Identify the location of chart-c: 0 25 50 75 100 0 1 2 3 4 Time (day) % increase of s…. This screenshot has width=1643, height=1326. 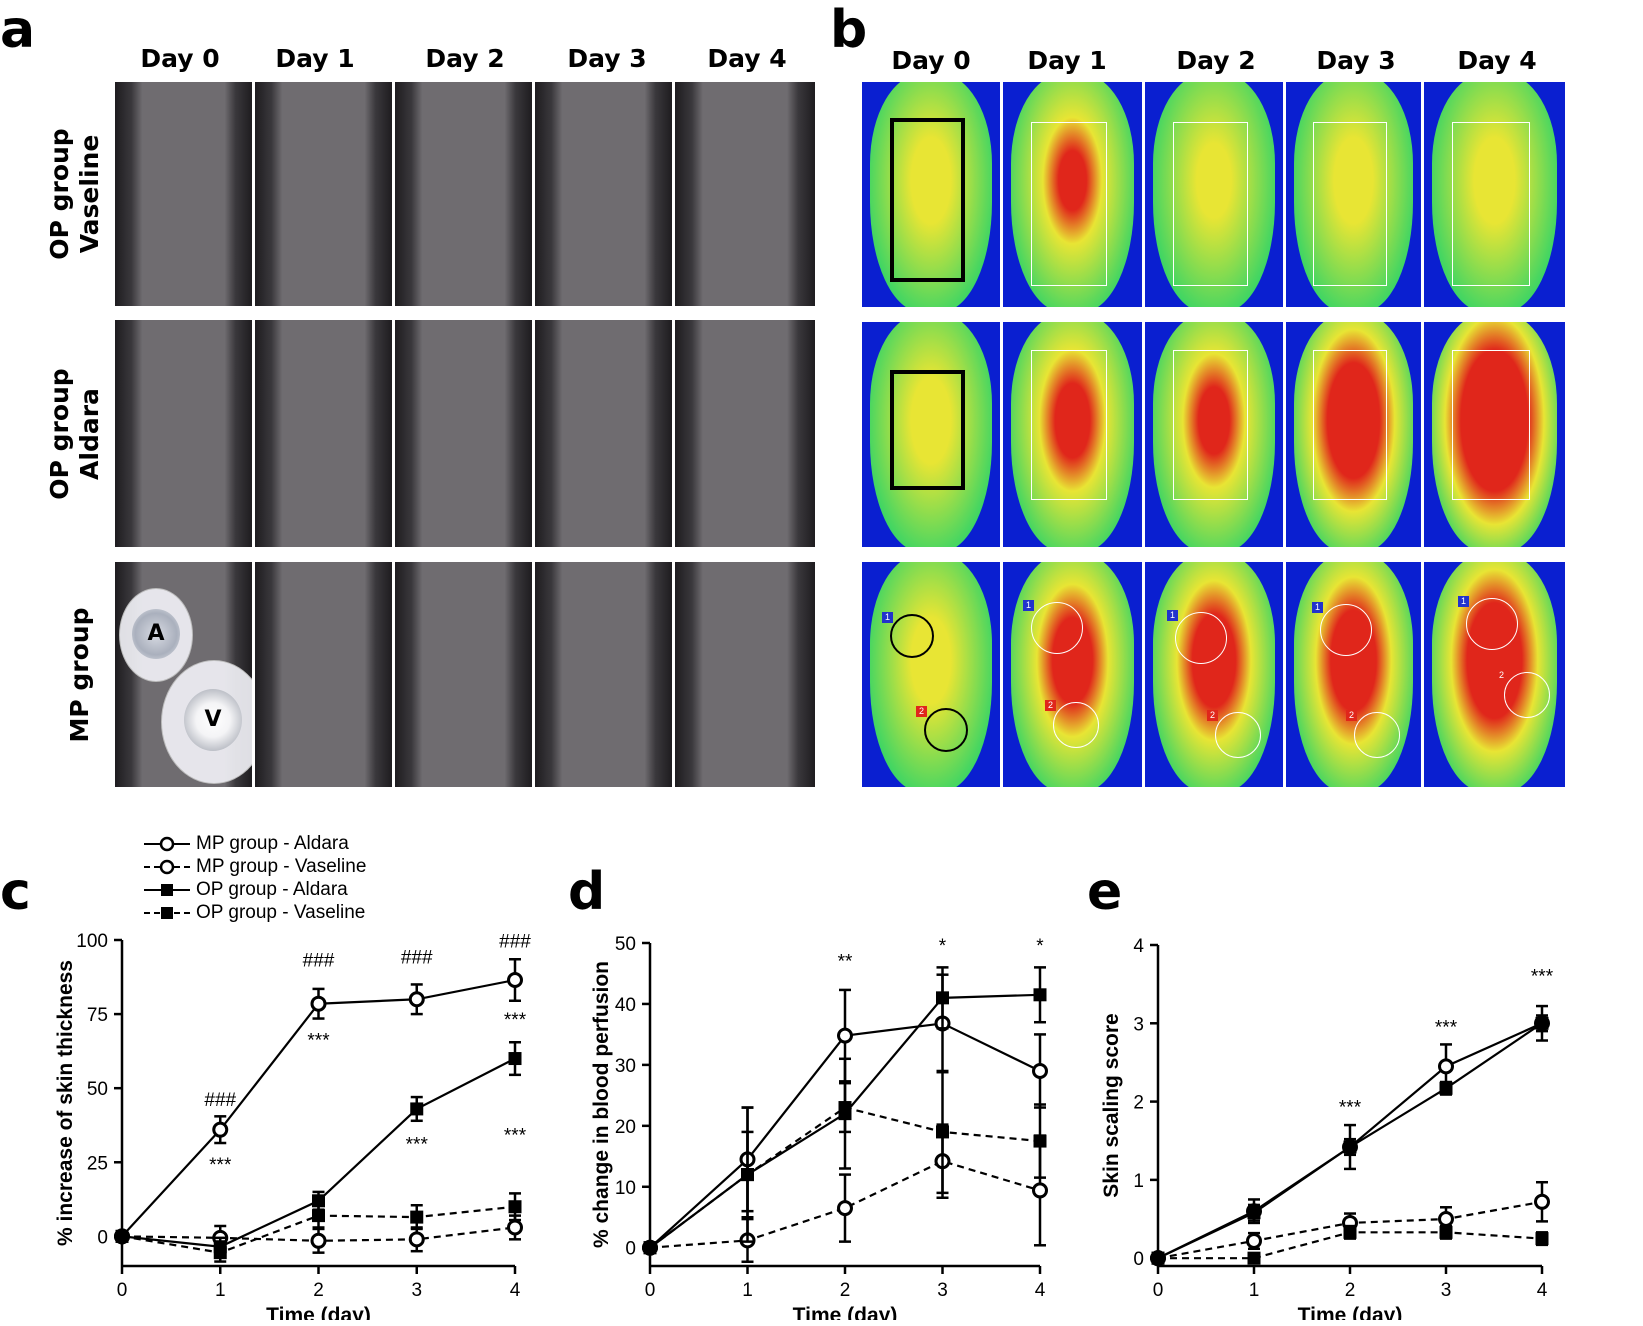
(292, 1125).